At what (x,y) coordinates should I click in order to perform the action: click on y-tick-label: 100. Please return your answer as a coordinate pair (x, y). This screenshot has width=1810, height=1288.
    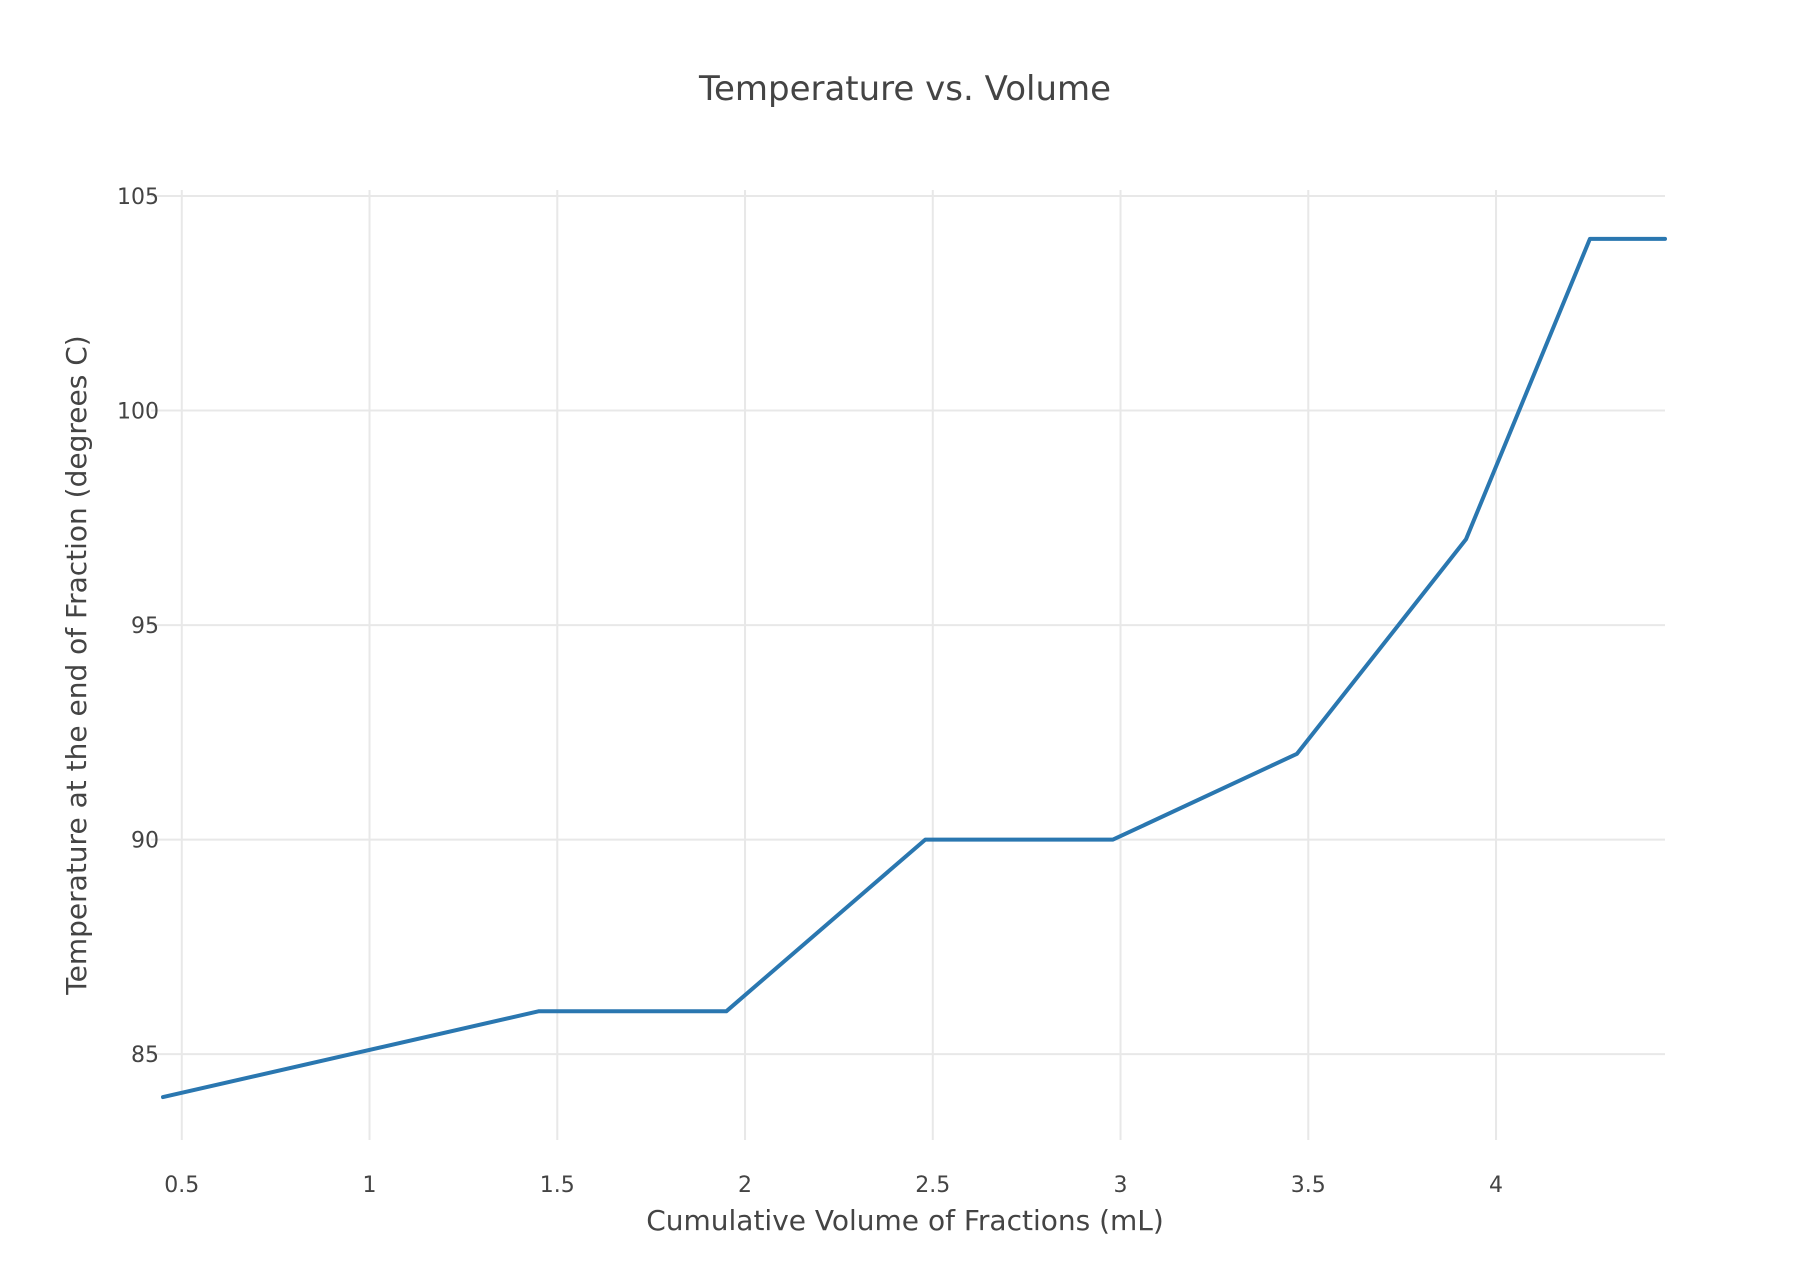
    Looking at the image, I should click on (138, 412).